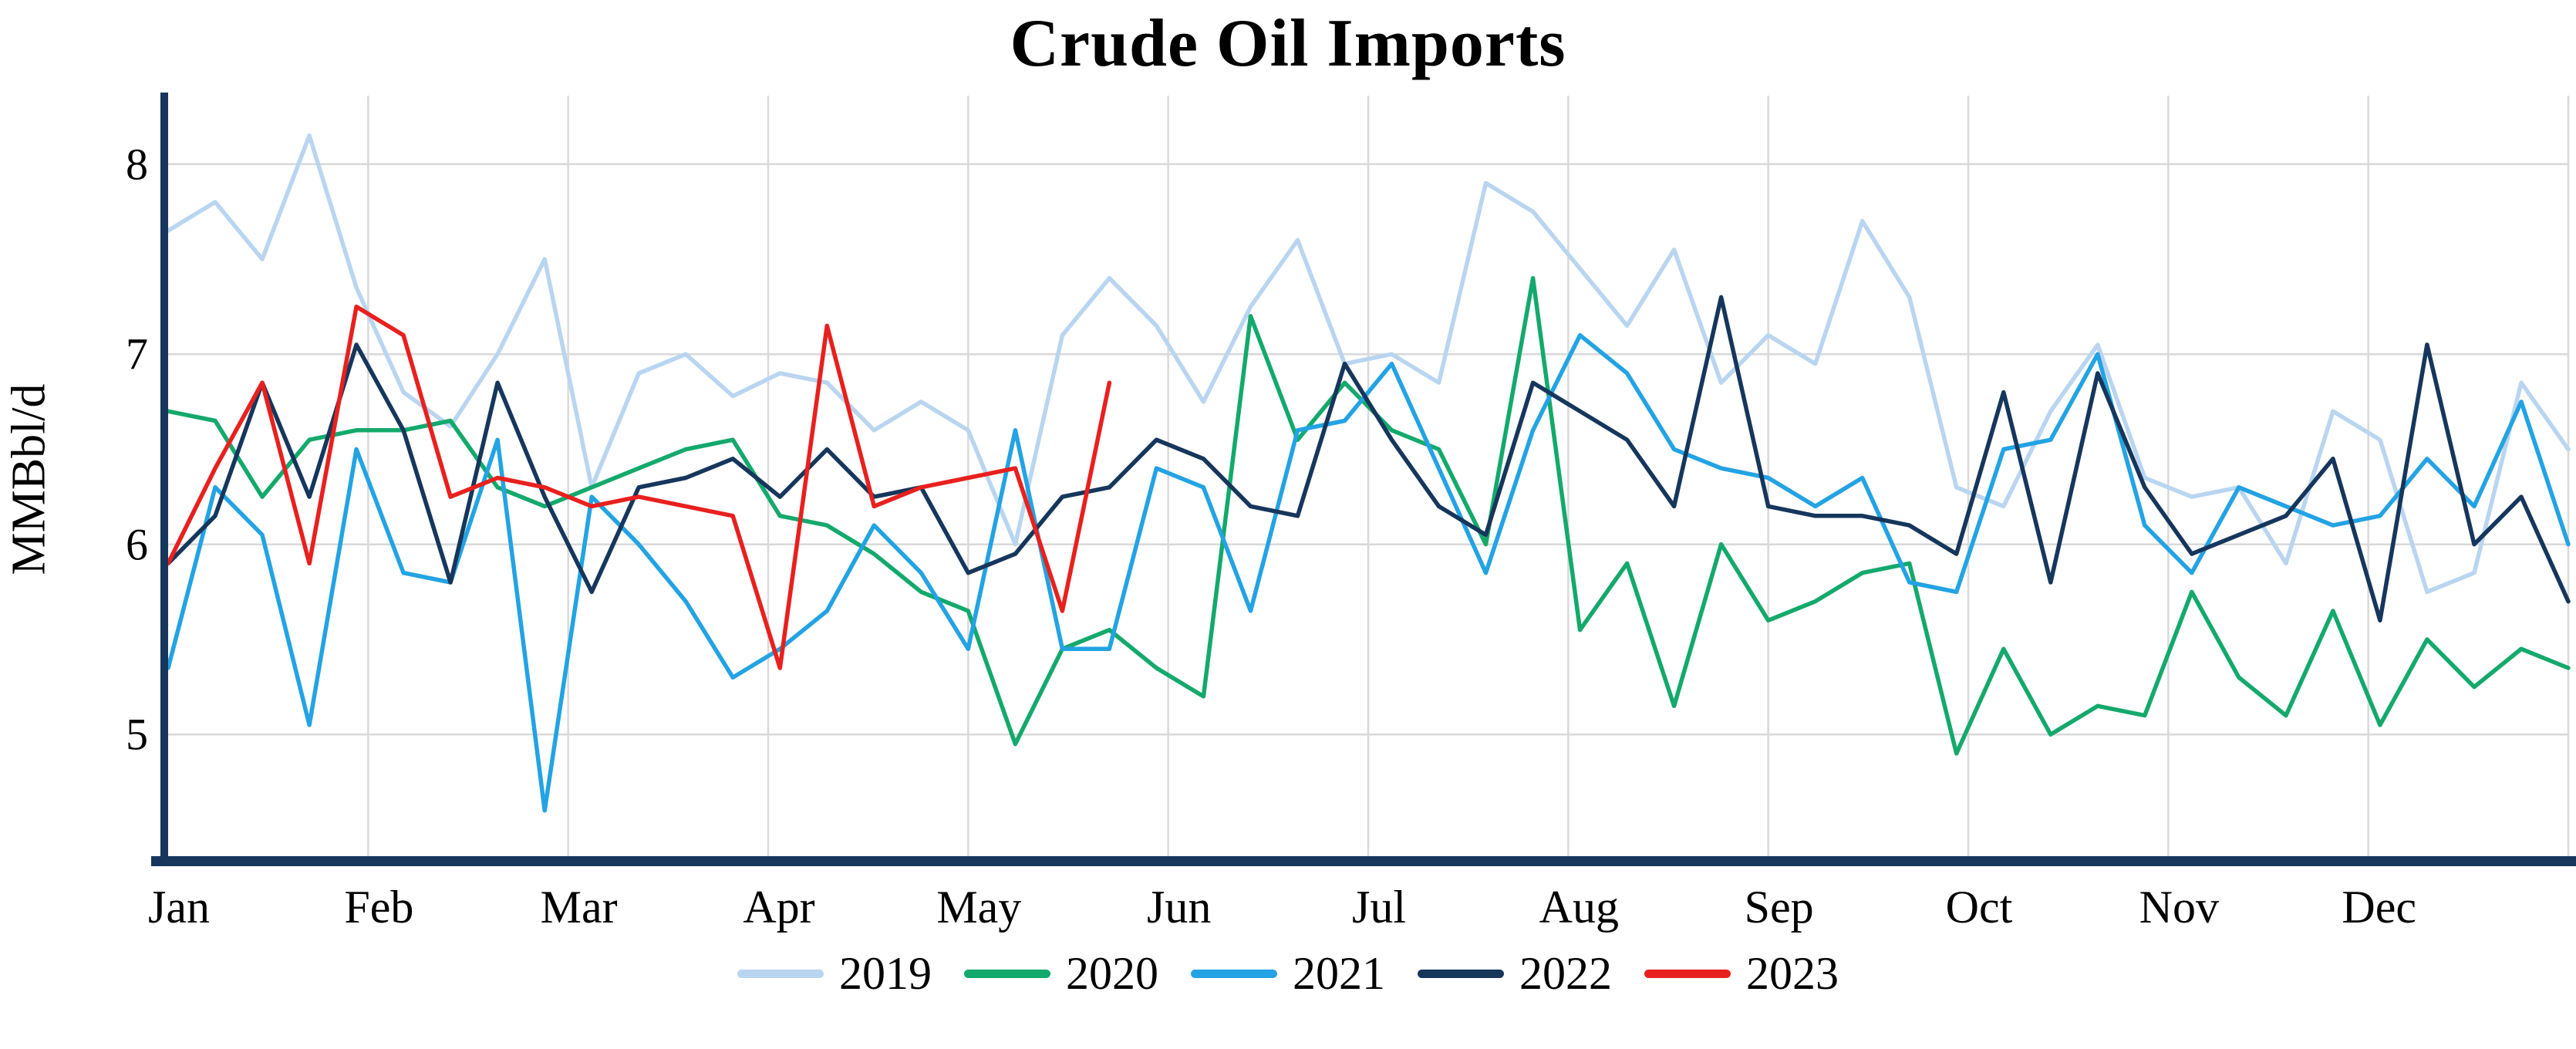  What do you see at coordinates (639, 487) in the screenshot?
I see `series-line-2023` at bounding box center [639, 487].